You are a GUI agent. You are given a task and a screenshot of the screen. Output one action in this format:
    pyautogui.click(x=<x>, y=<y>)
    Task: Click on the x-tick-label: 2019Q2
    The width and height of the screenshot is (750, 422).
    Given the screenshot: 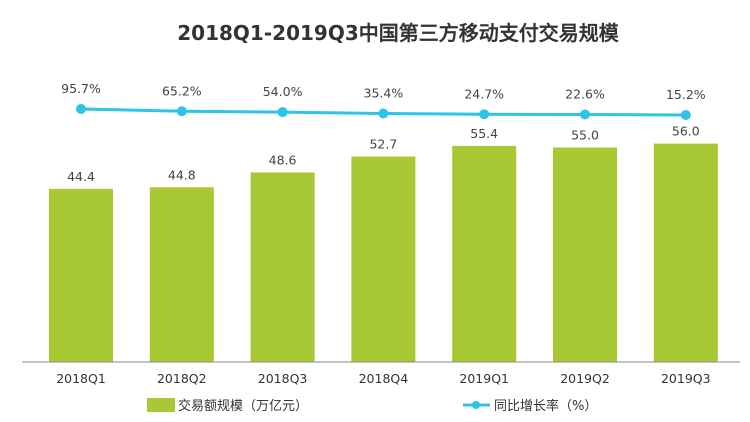 What is the action you would take?
    pyautogui.click(x=585, y=378)
    